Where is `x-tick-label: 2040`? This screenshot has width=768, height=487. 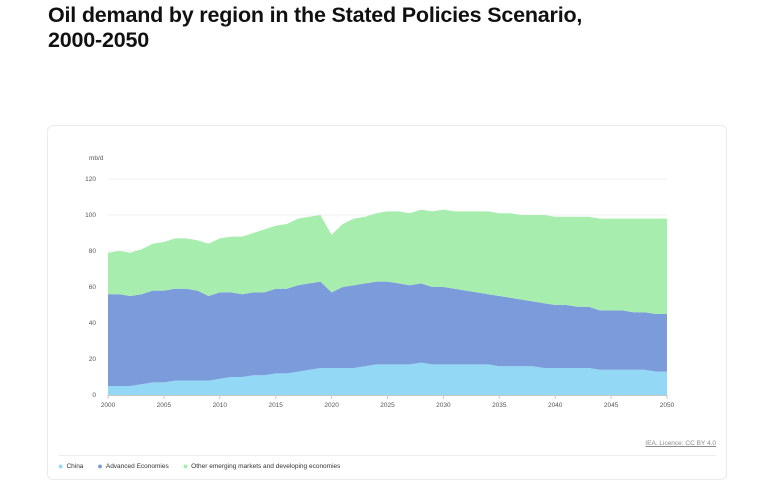 x-tick-label: 2040 is located at coordinates (555, 405).